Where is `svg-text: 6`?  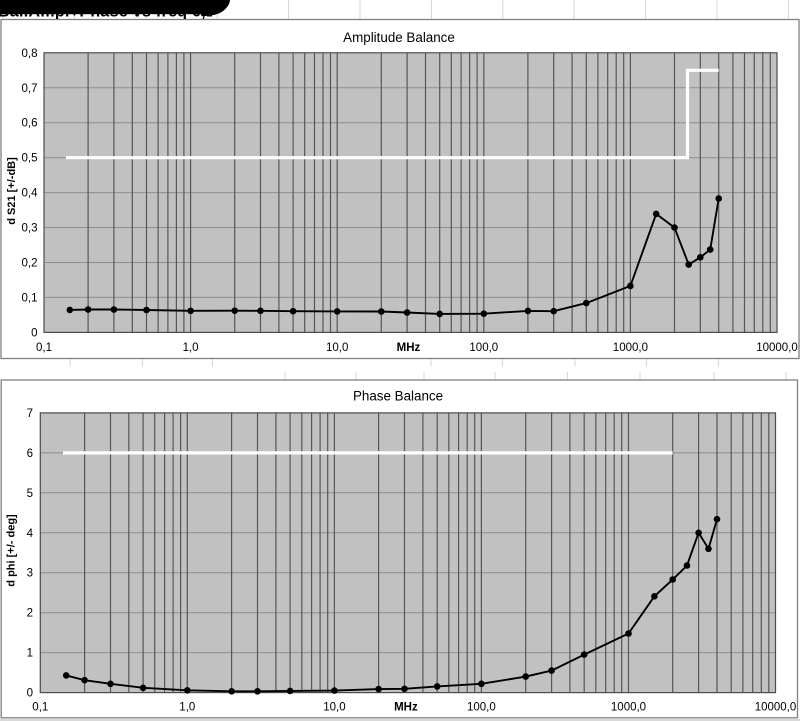 svg-text: 6 is located at coordinates (30, 454).